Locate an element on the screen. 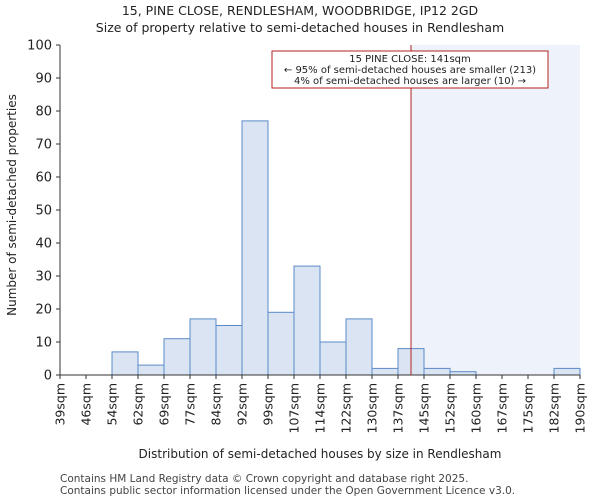 The image size is (600, 500). x-tick-label: 62sqm is located at coordinates (138, 404).